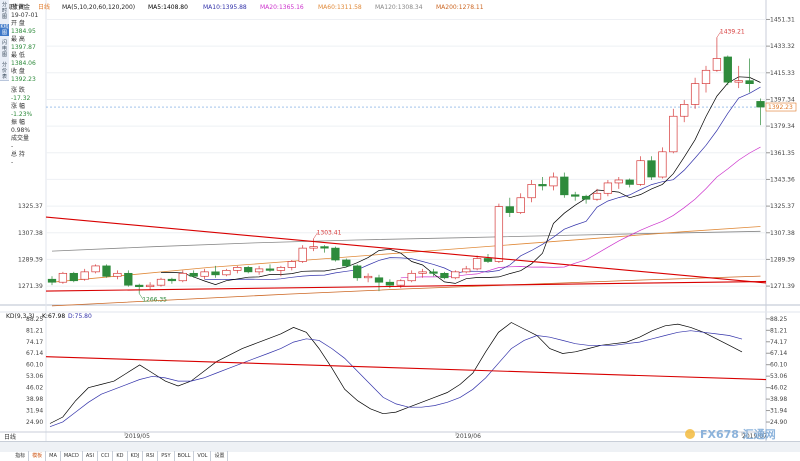 This screenshot has width=800, height=461. What do you see at coordinates (166, 456) in the screenshot?
I see `toolbar-tab-9: PSY` at bounding box center [166, 456].